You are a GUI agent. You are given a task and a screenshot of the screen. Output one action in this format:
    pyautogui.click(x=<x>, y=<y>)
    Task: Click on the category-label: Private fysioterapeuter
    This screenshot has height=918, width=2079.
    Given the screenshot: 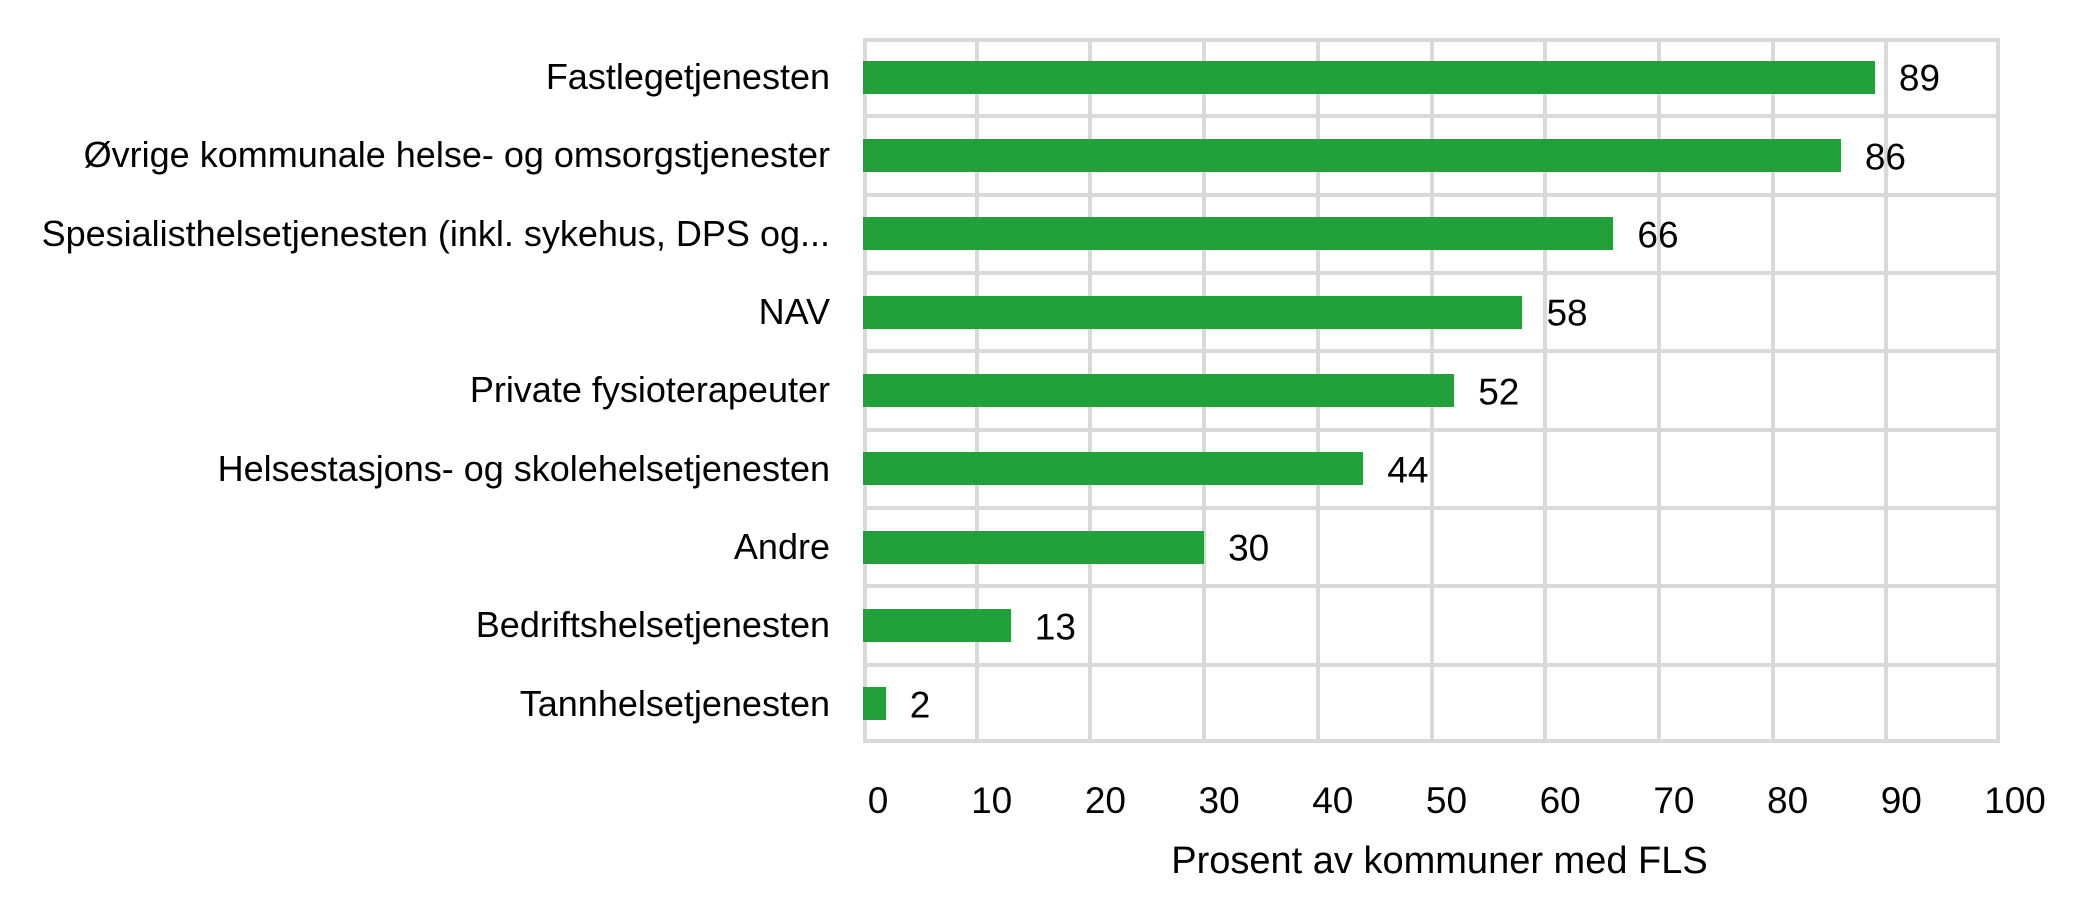 What is the action you would take?
    pyautogui.click(x=649, y=390)
    